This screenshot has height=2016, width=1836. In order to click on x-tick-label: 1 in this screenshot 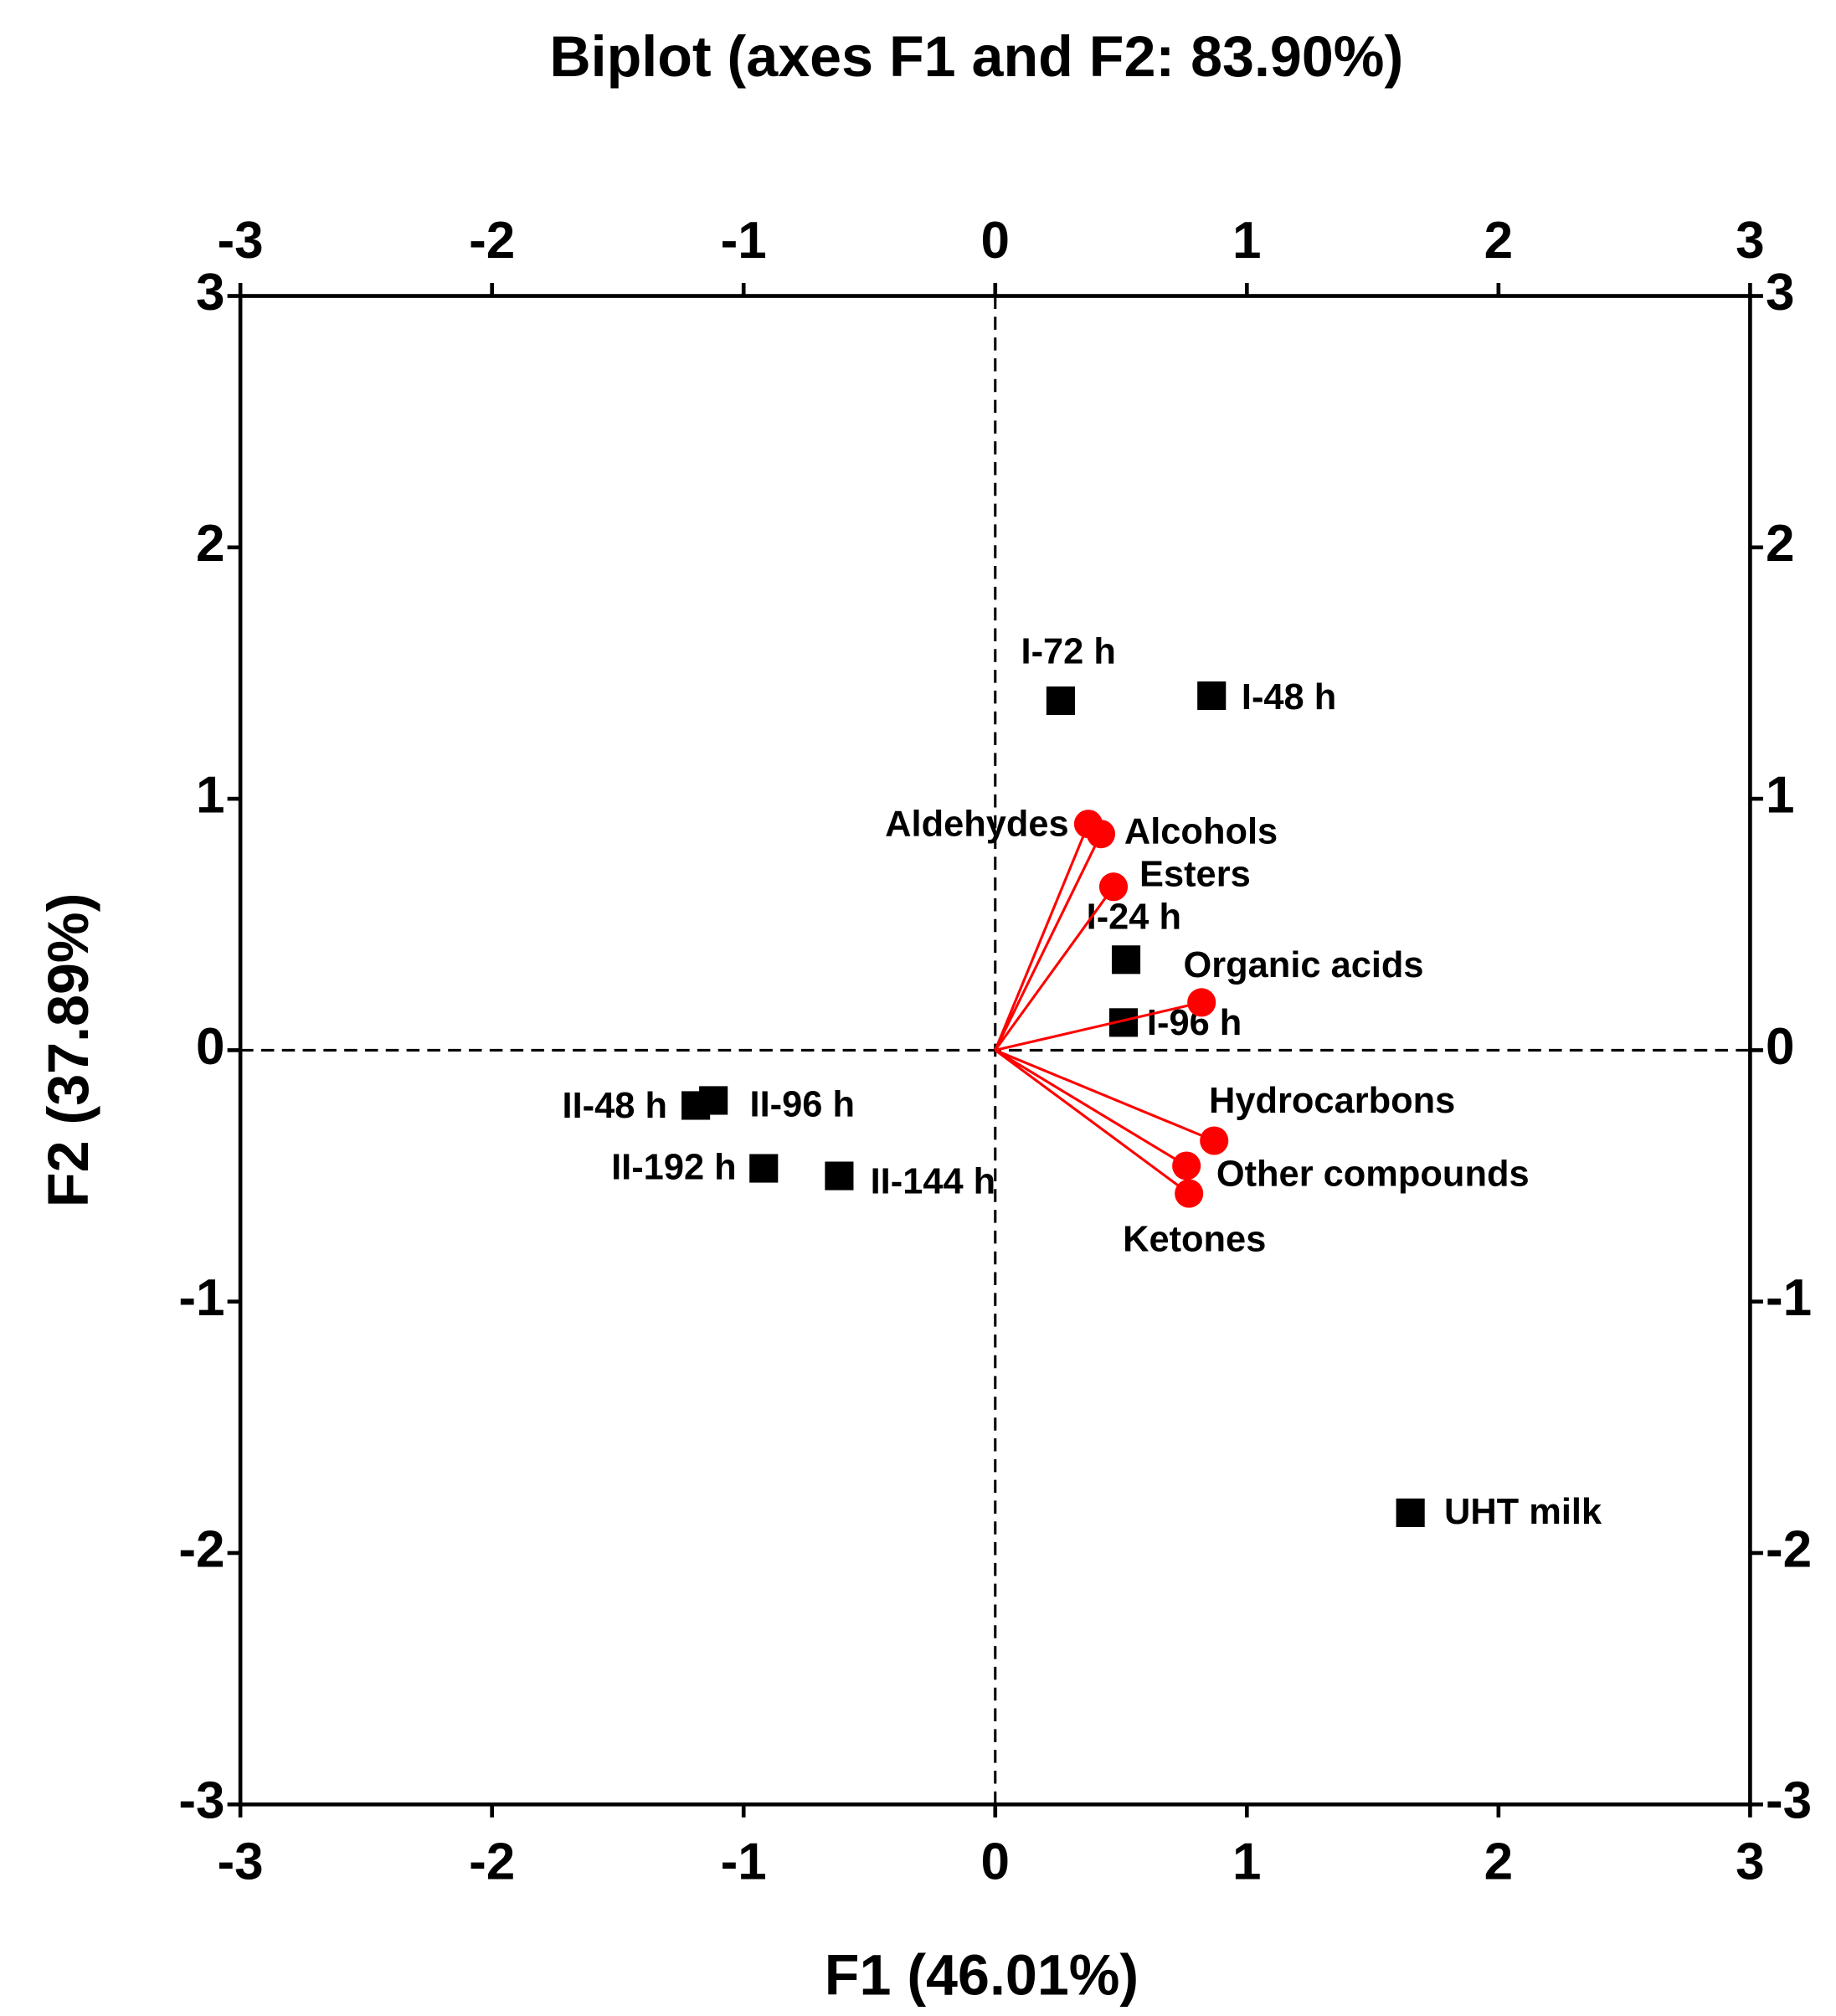, I will do `click(1247, 1862)`.